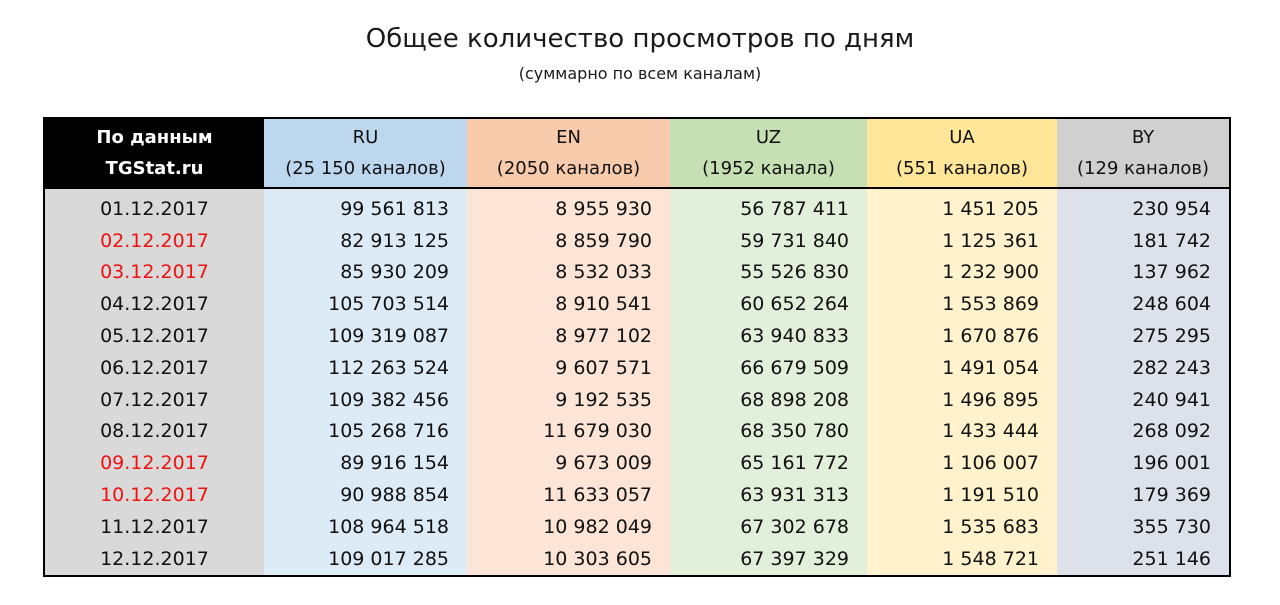  What do you see at coordinates (154, 135) in the screenshot?
I see `corner-label-line1: По данным` at bounding box center [154, 135].